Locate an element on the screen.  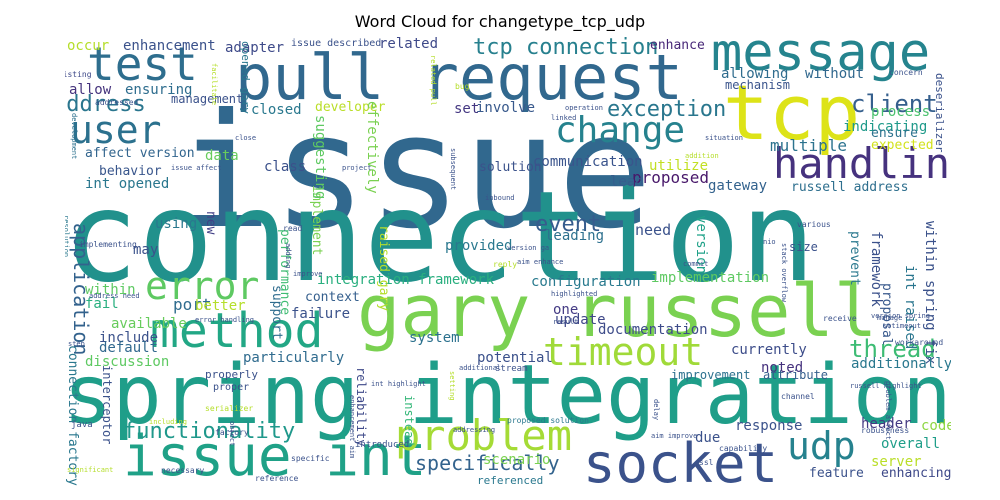
word-resolution: resolution is located at coordinates (67, 236).